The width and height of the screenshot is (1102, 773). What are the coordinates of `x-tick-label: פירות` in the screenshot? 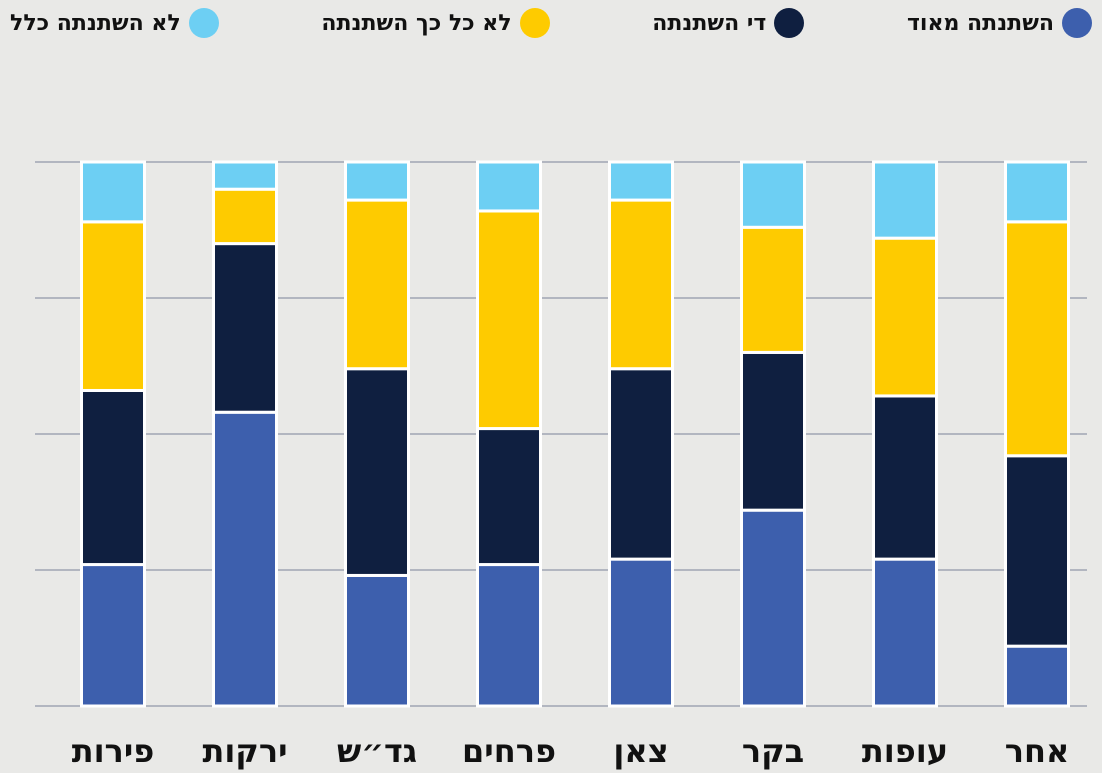 It's located at (113, 751).